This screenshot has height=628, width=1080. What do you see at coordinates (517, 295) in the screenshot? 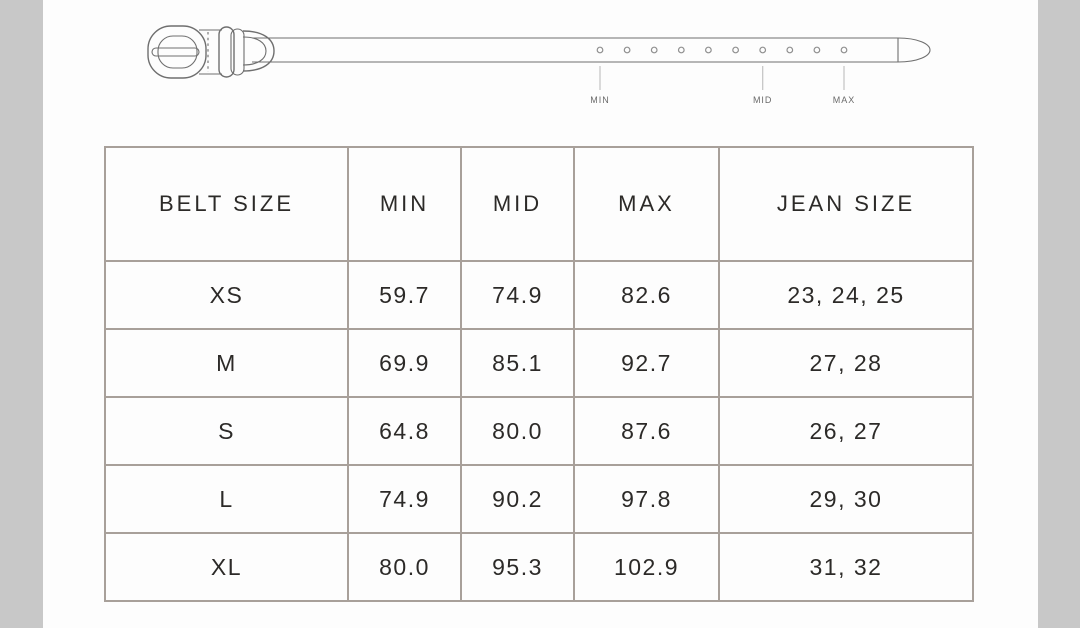
I see `cell-mid: 74.9` at bounding box center [517, 295].